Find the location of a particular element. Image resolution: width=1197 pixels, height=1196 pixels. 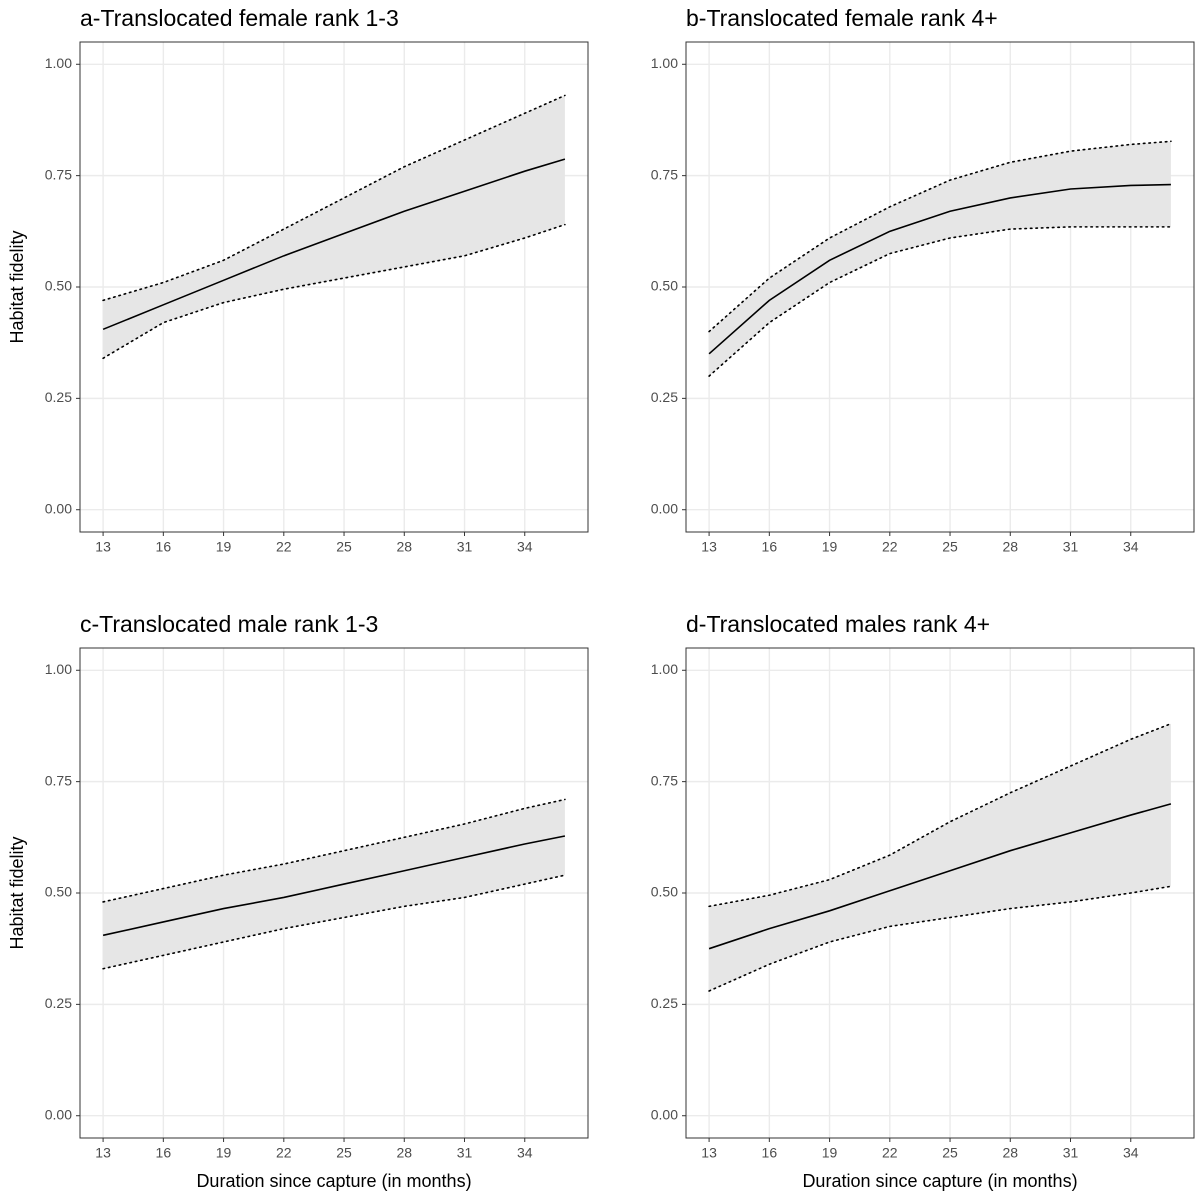

panel-title: b-Translocated female rank 4+ is located at coordinates (842, 18).